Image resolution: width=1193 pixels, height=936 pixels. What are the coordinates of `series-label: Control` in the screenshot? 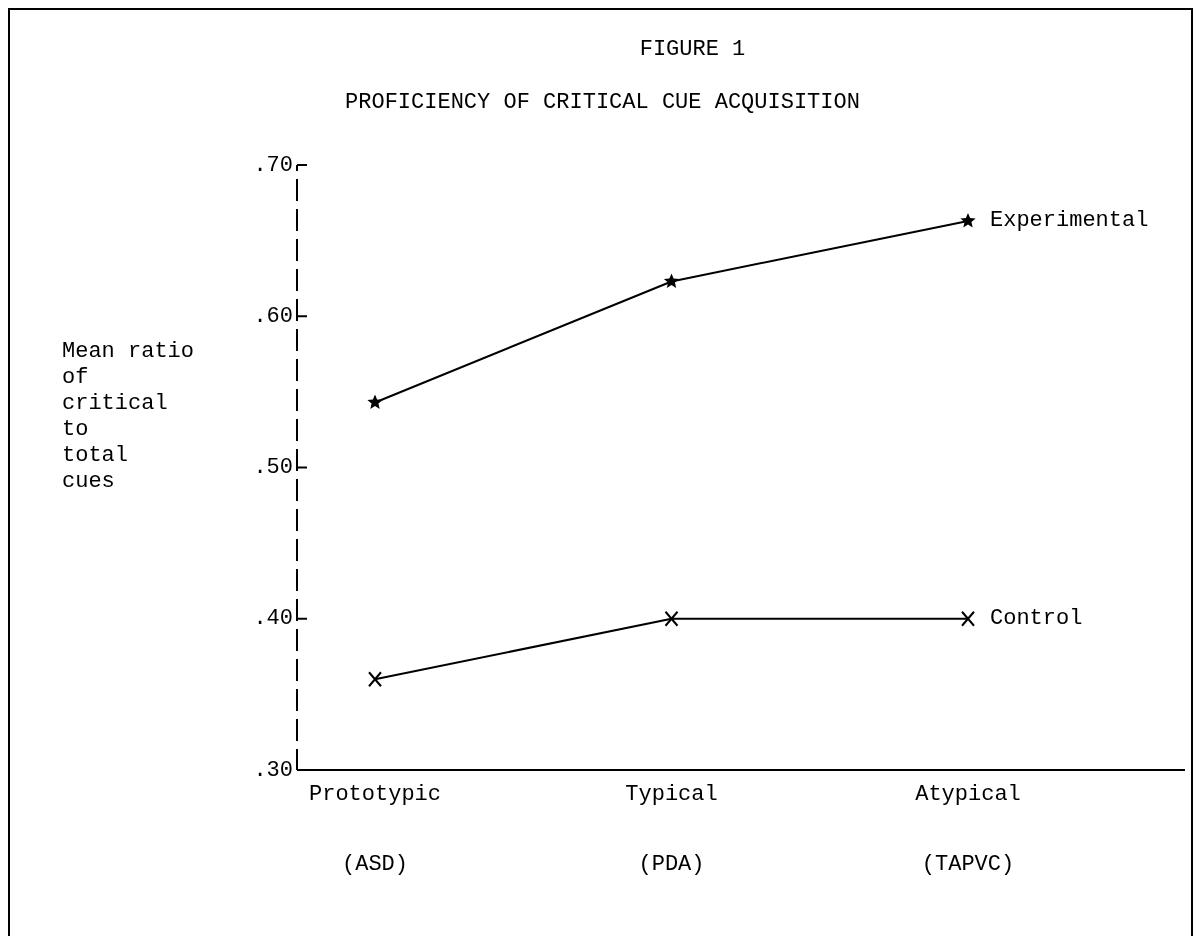 It's located at (1036, 619).